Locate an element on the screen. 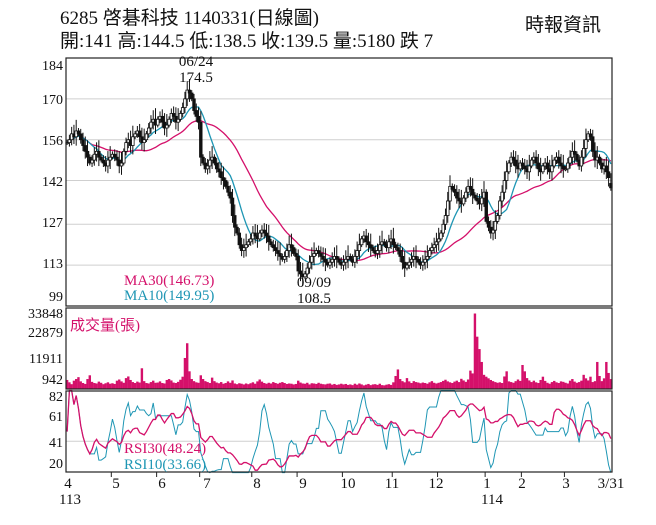  month-tick: 9 is located at coordinates (303, 484).